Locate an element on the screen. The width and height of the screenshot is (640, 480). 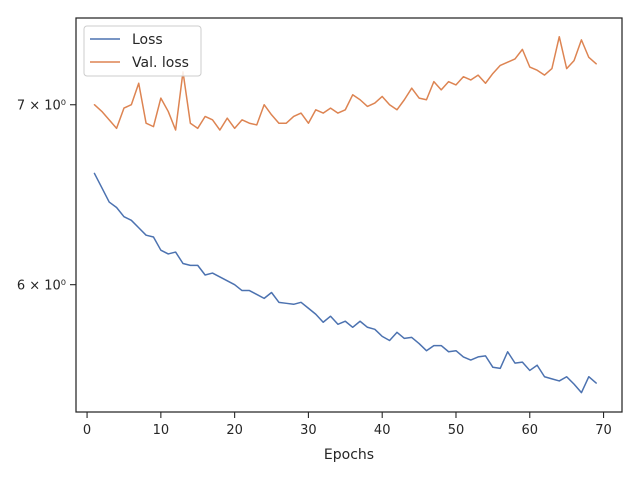
y-tick-label: 6 × 10⁰ is located at coordinates (41, 286).